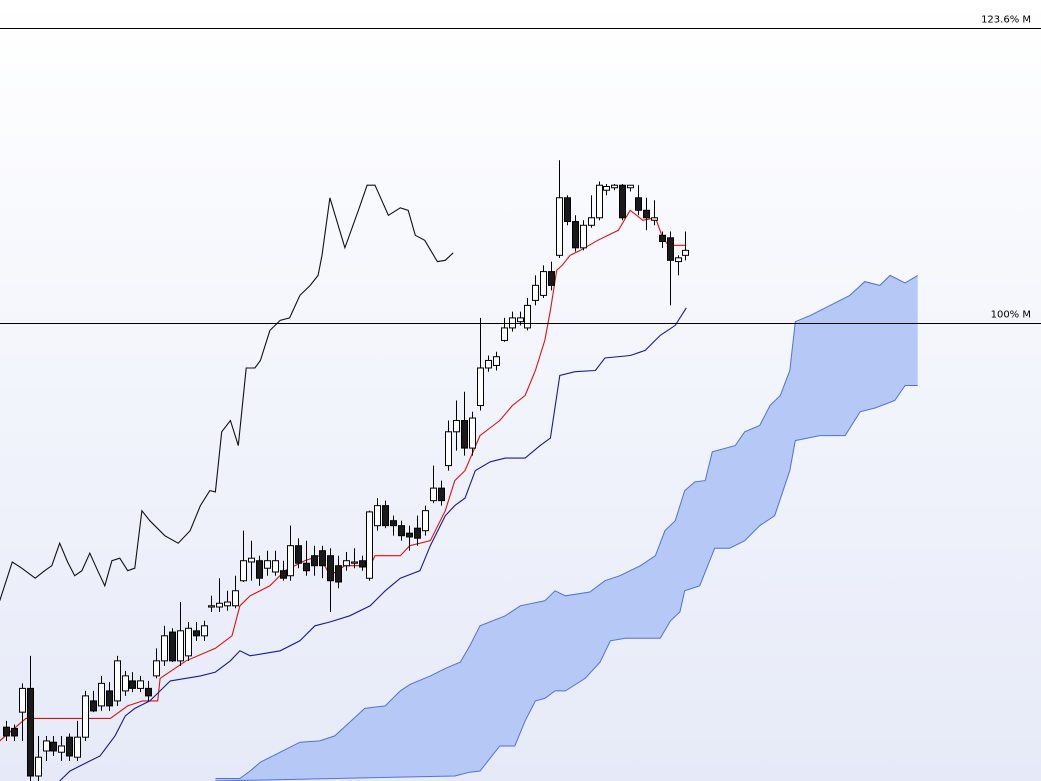 The image size is (1041, 781). What do you see at coordinates (1006, 20) in the screenshot?
I see `level-label: 123.6% M` at bounding box center [1006, 20].